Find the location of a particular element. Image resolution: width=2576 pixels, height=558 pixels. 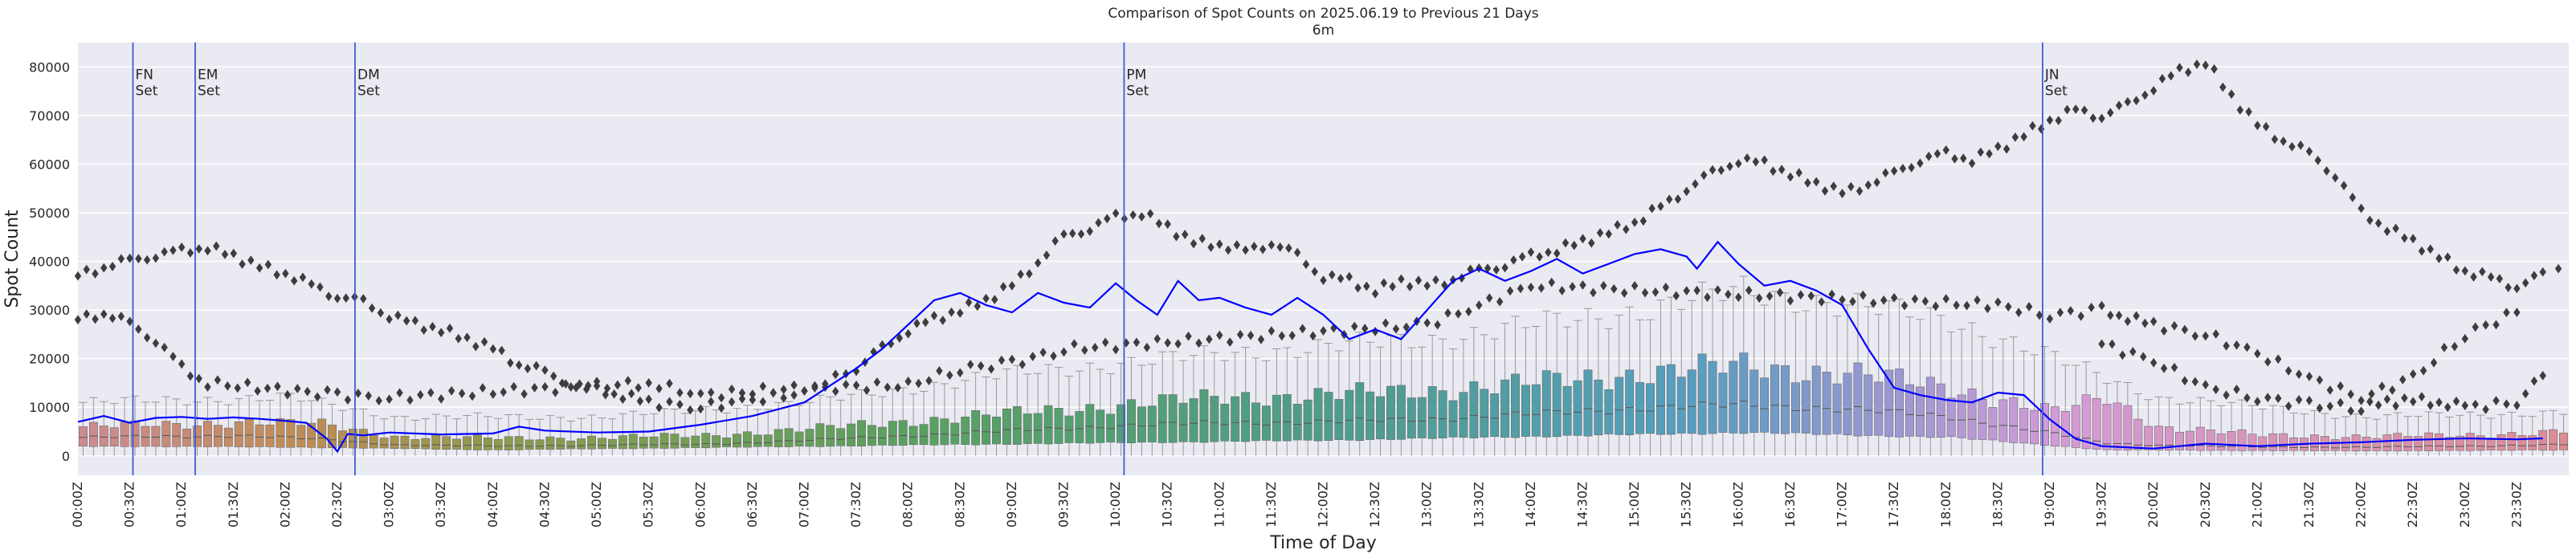

x-tick-label: 22:30Z is located at coordinates (2412, 504).